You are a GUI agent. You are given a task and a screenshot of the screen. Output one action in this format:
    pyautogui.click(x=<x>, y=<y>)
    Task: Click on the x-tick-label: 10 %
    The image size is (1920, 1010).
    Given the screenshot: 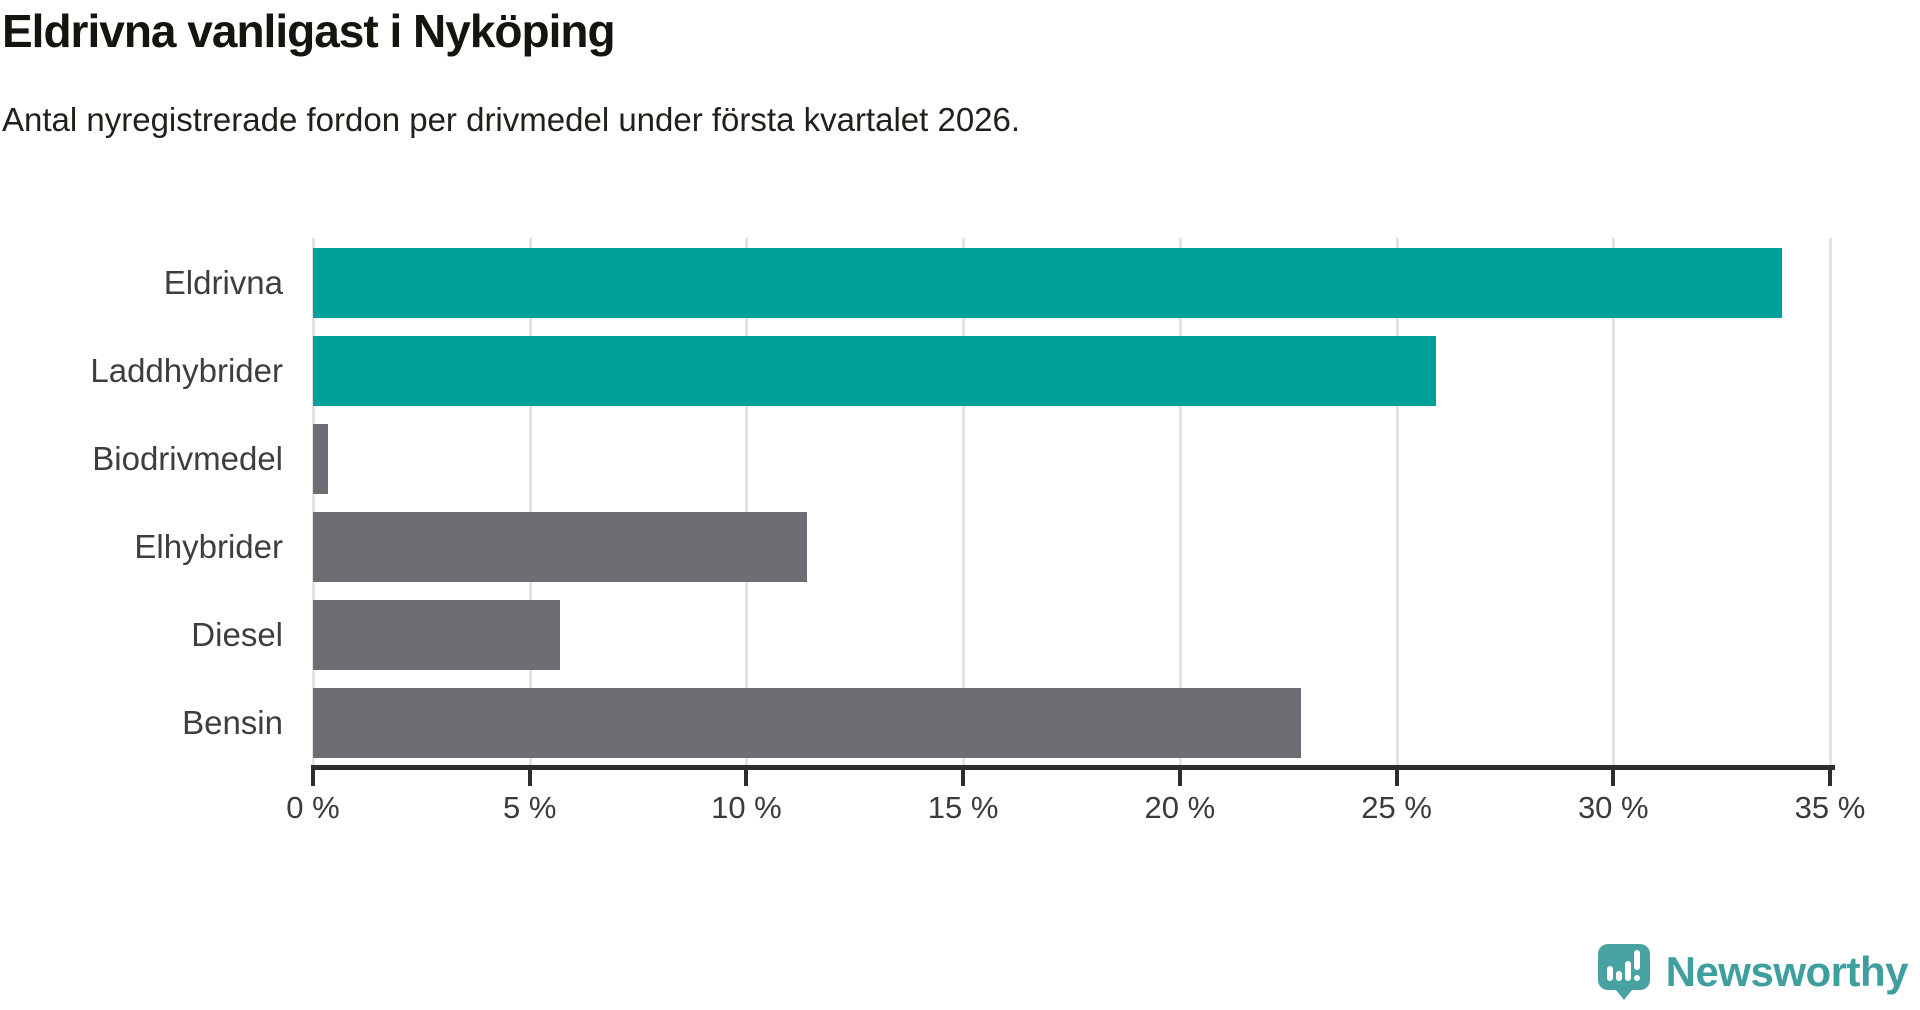 What is the action you would take?
    pyautogui.click(x=746, y=807)
    